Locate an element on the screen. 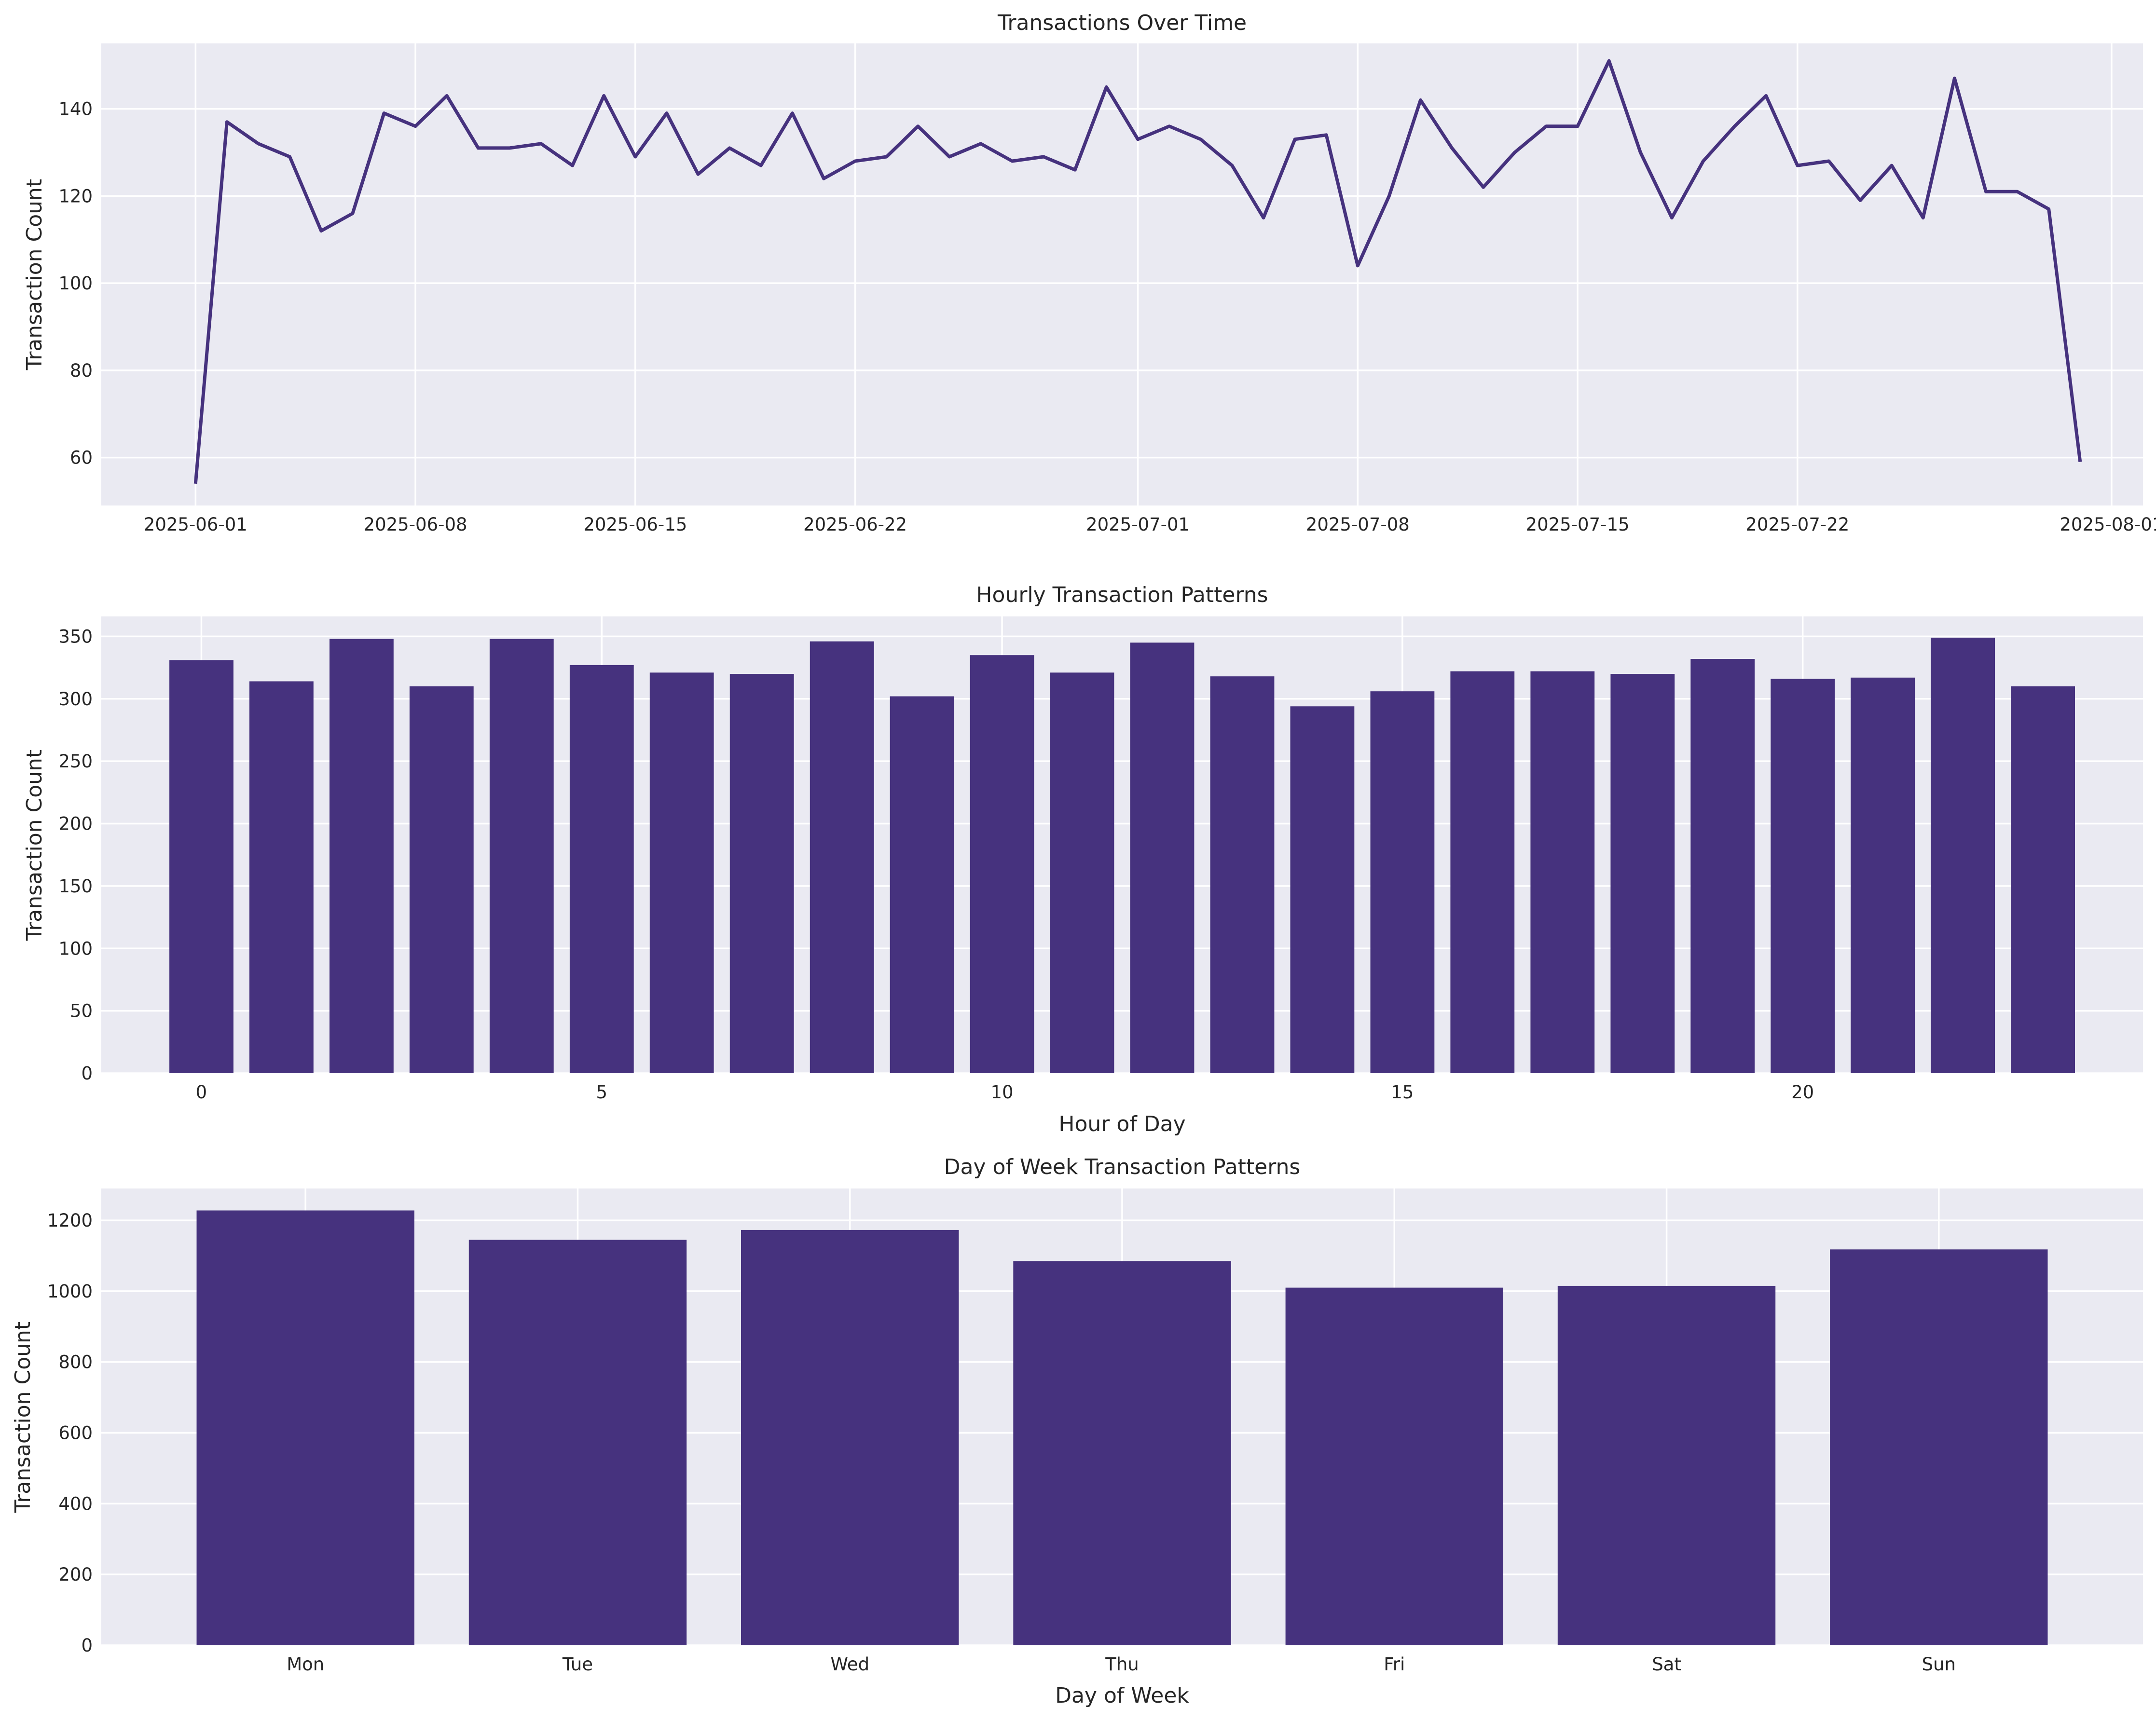  x-tick-label: Wed is located at coordinates (849, 1664).